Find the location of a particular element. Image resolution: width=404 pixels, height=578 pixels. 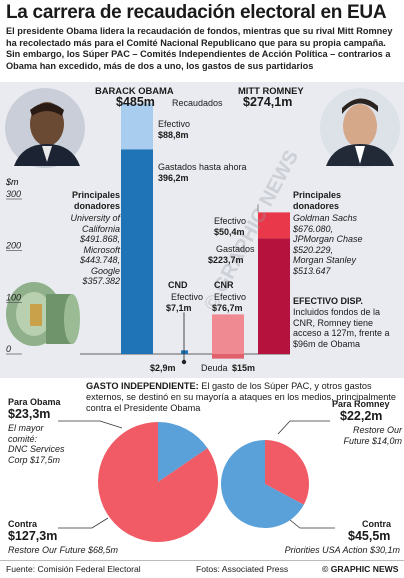

gasto-heading: GASTO INDEPENDIENTE: is located at coordinates (142, 386).